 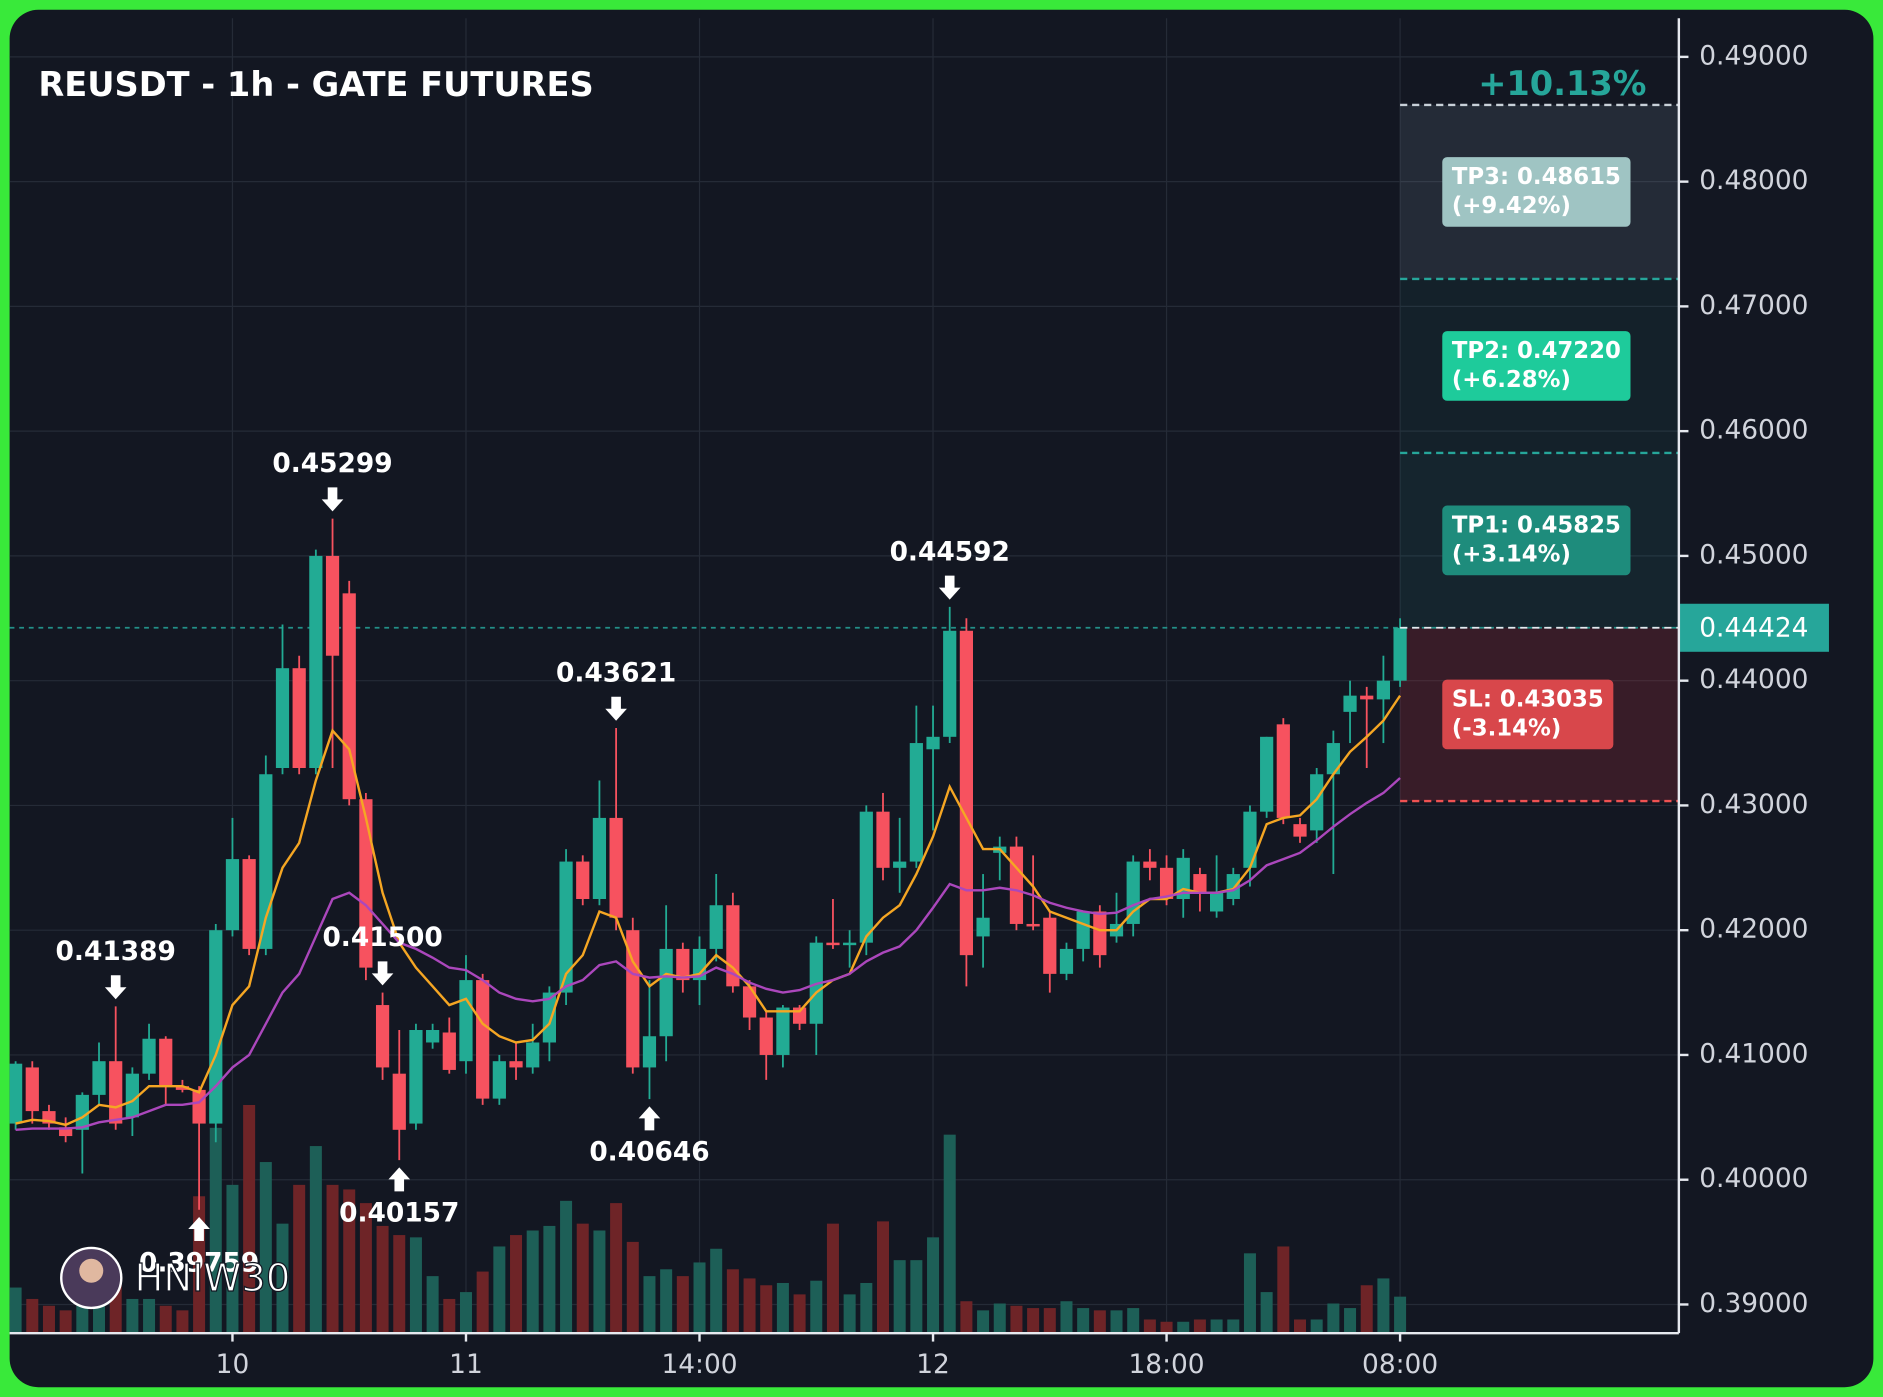 What do you see at coordinates (1753, 1053) in the screenshot?
I see `y-tick-label: 0.41000` at bounding box center [1753, 1053].